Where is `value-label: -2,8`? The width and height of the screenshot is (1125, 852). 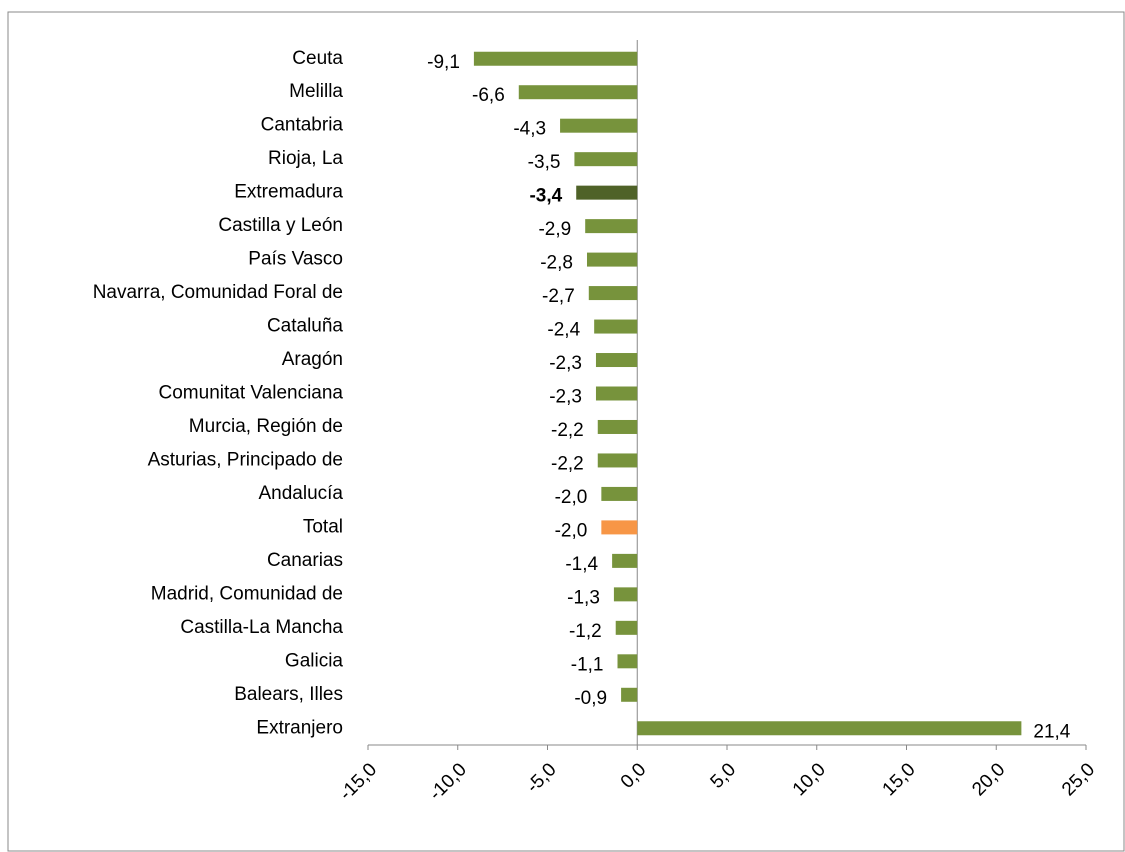
value-label: -2,8 is located at coordinates (556, 263).